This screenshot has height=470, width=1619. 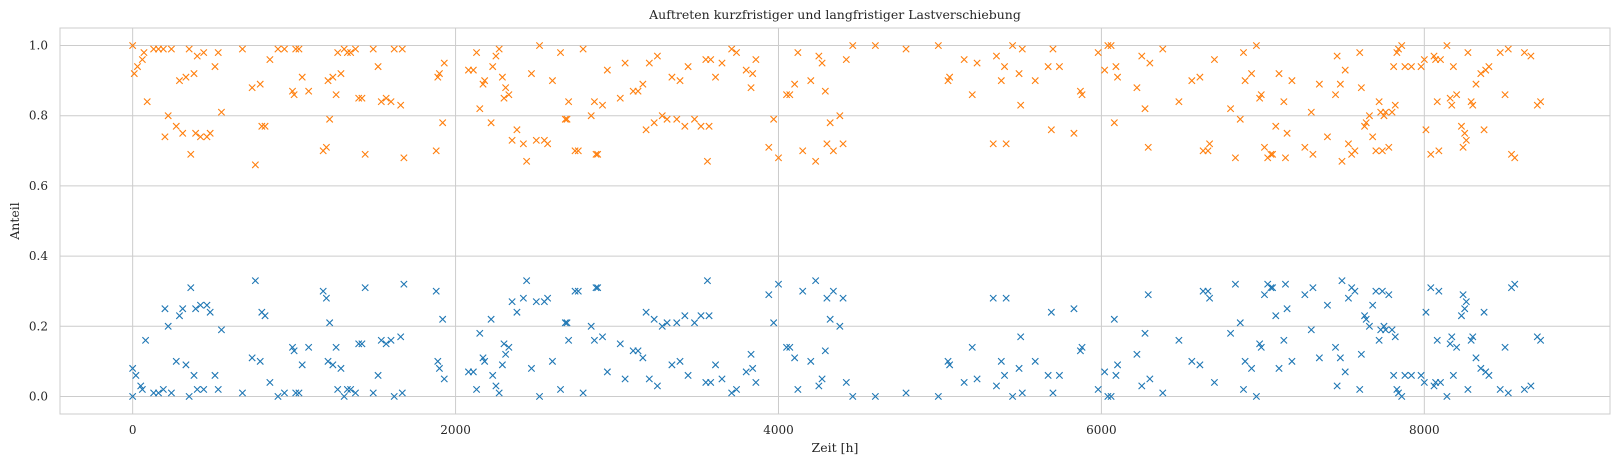 What do you see at coordinates (455, 430) in the screenshot?
I see `x-tick-label: 2000` at bounding box center [455, 430].